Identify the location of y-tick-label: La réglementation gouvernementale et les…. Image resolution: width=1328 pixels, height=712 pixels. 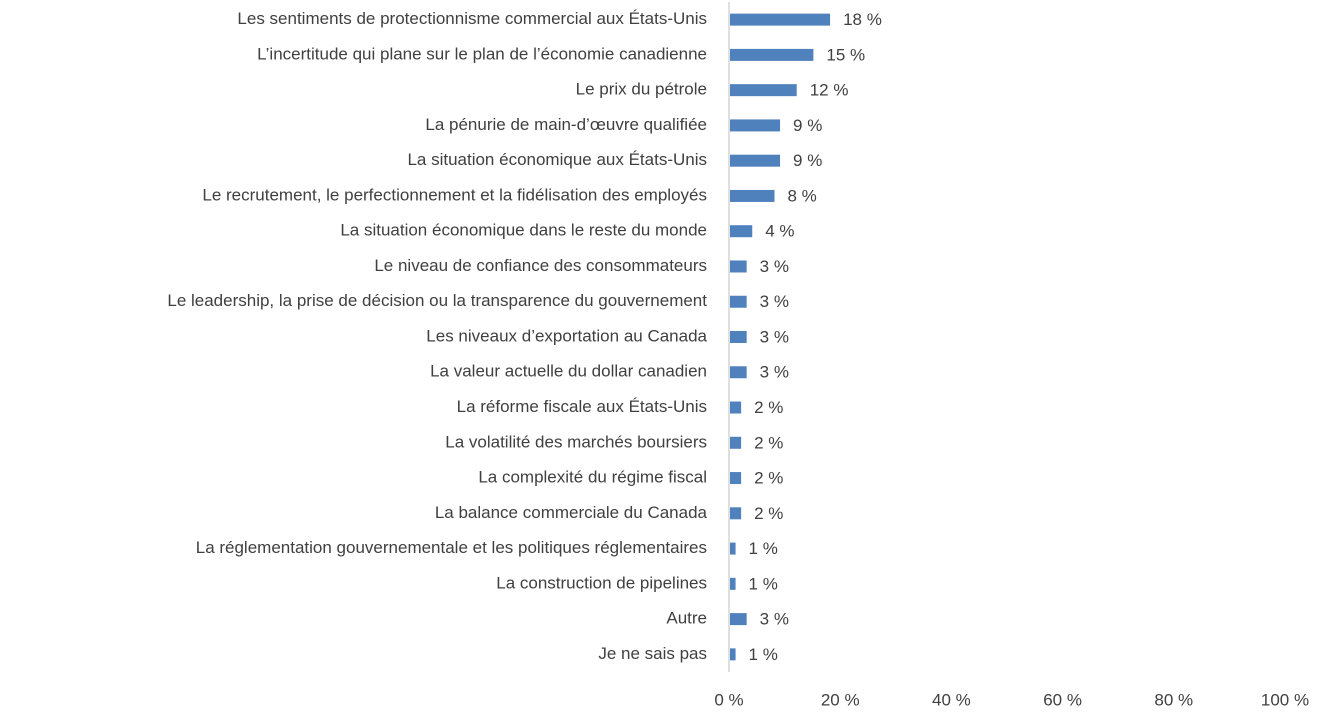
(451, 547).